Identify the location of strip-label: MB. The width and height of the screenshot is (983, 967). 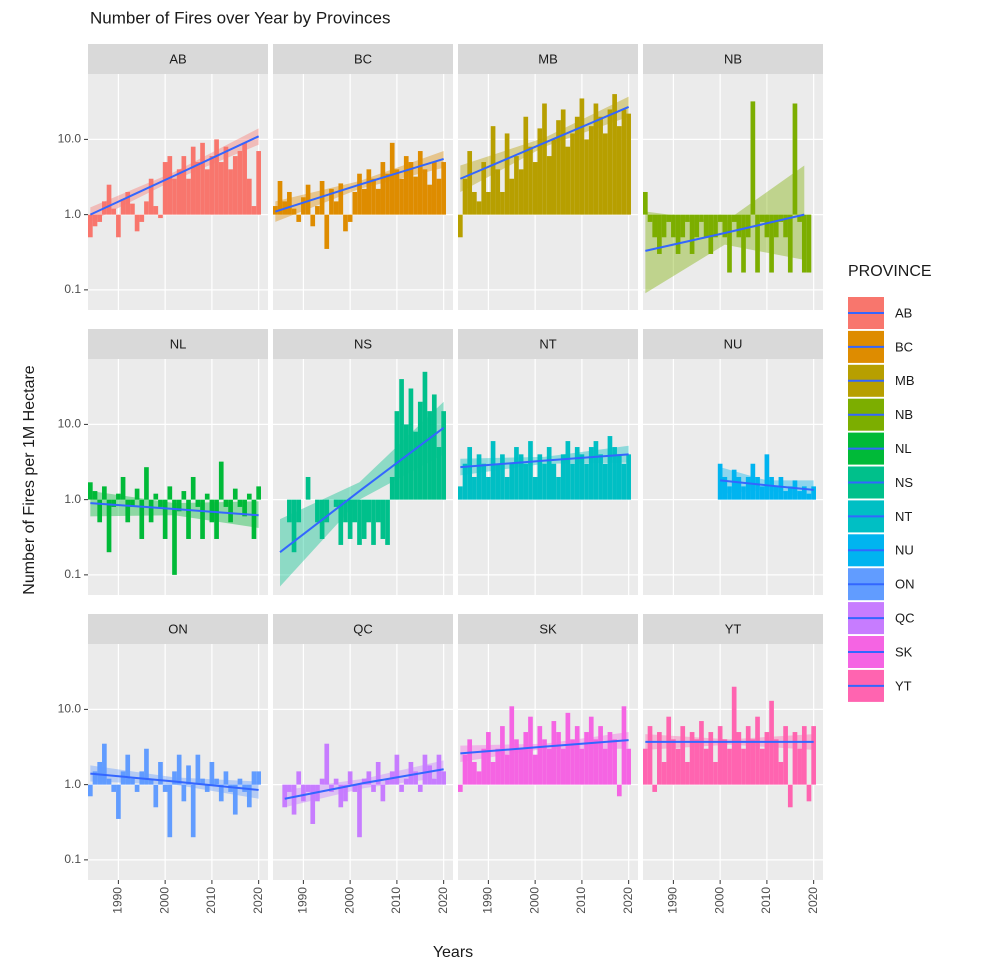
(548, 58).